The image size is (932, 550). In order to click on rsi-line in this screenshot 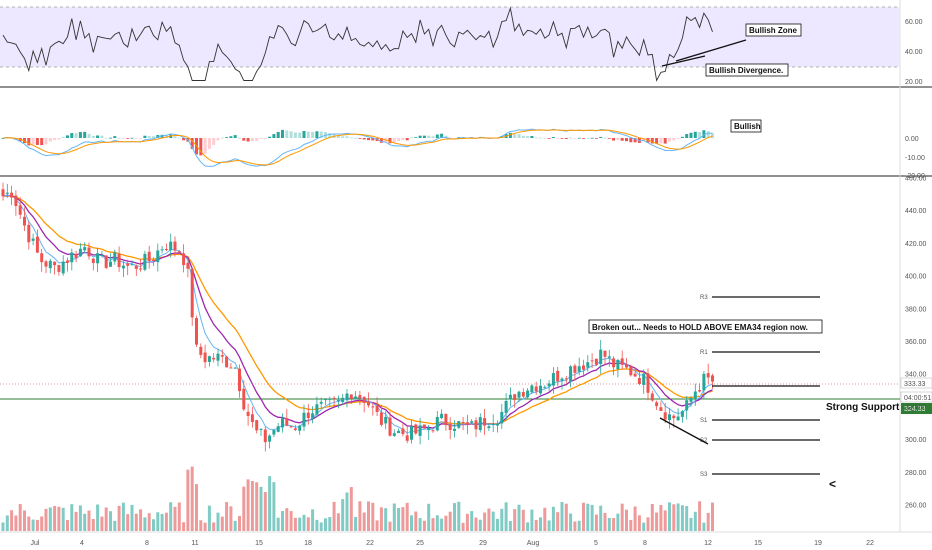, I will do `click(357, 44)`.